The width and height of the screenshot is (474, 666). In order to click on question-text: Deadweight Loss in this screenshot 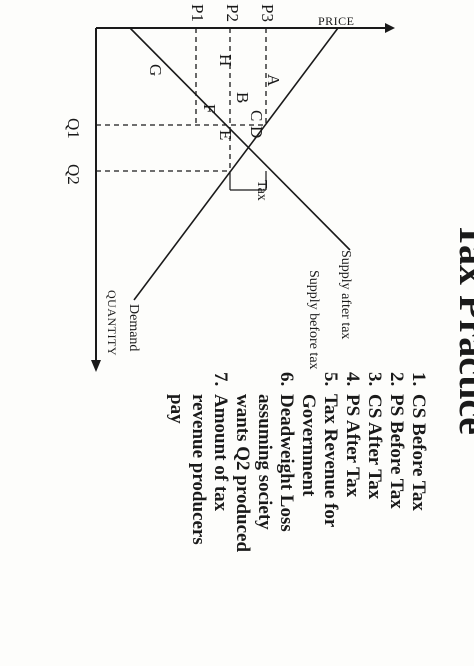, I will do `click(286, 463)`.